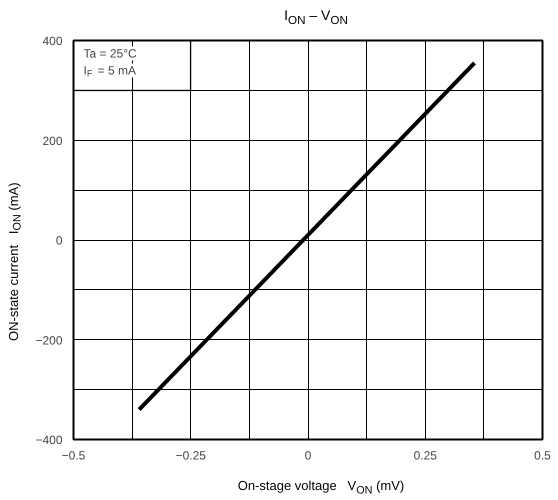  I want to click on x-axis-title: On-stage voltage V$_{ON}$ (mV), so click(321, 488).